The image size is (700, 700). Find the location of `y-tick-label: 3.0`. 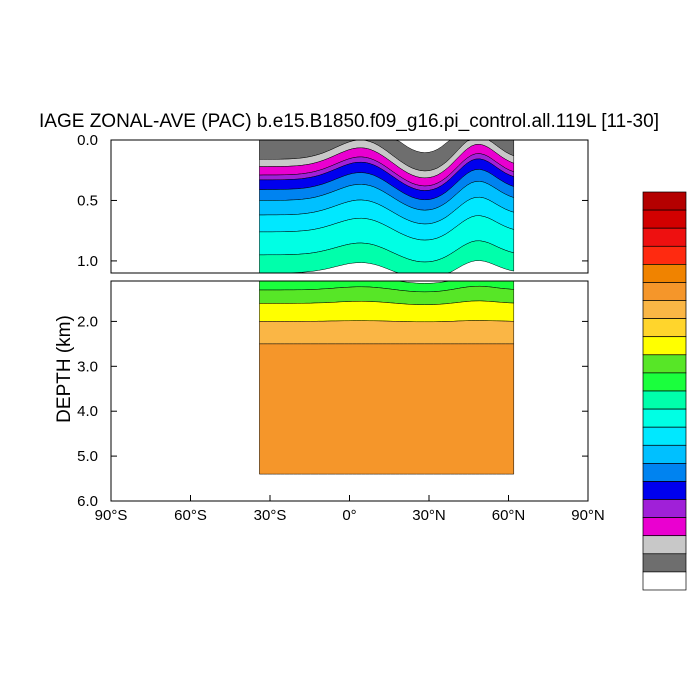

y-tick-label: 3.0 is located at coordinates (87, 366).